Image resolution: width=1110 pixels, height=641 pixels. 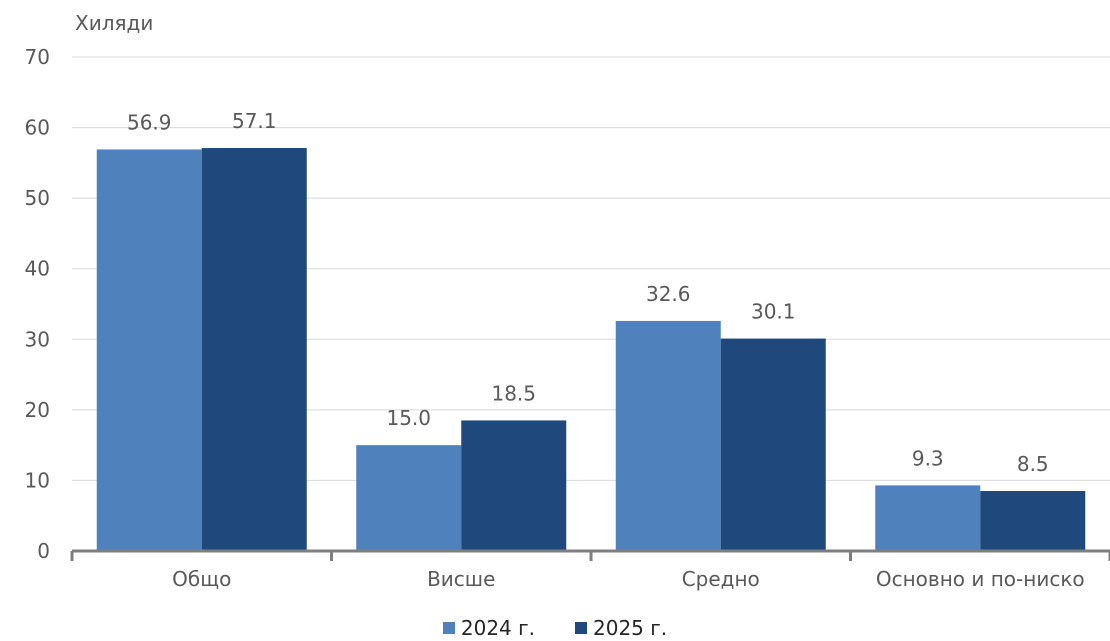 What do you see at coordinates (668, 294) in the screenshot?
I see `data-label: 32.6` at bounding box center [668, 294].